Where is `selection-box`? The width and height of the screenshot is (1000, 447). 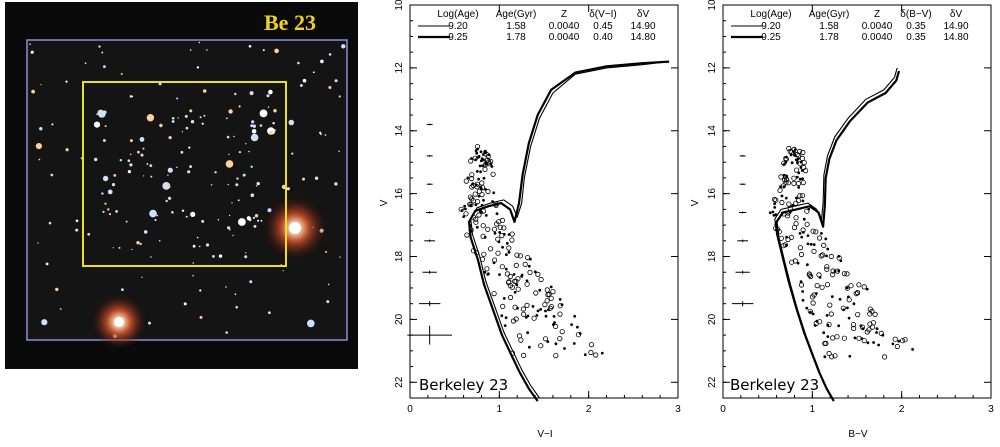 selection-box is located at coordinates (184, 174).